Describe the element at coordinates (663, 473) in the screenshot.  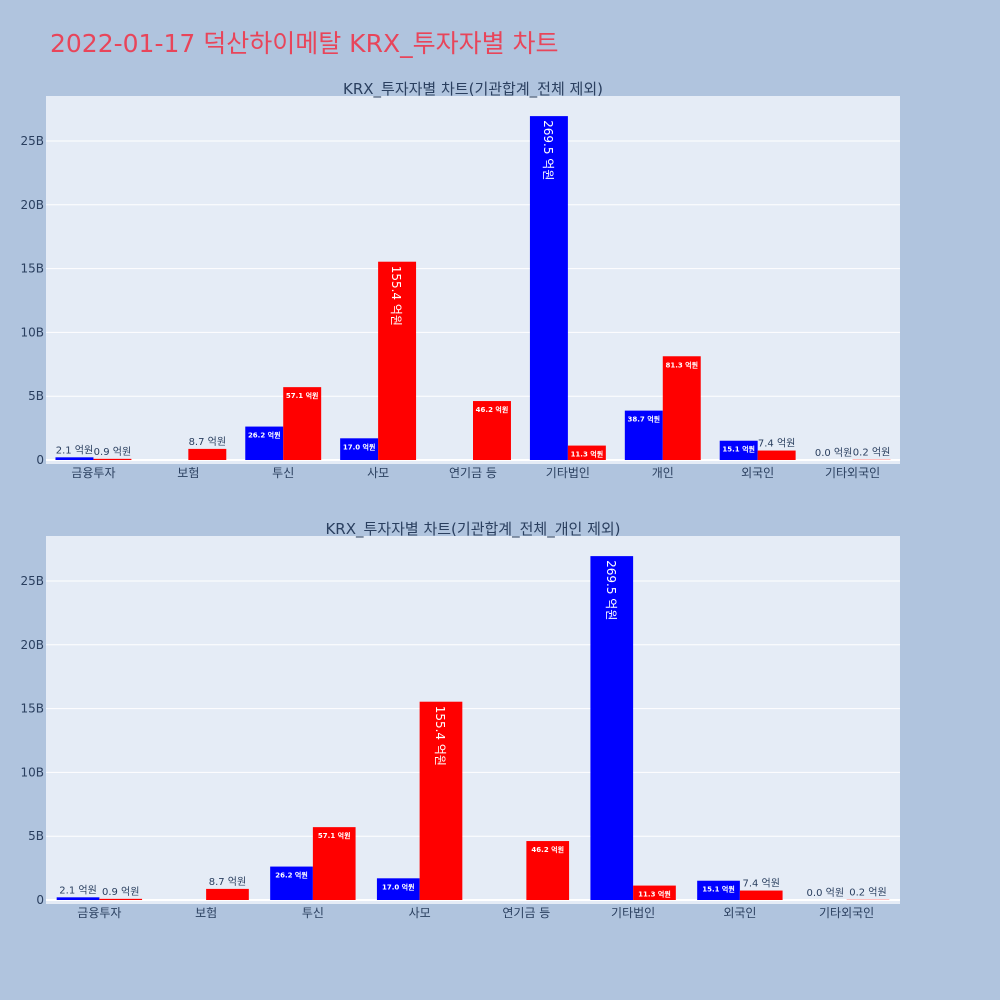
I see `x-tick-label: 개인` at that location.